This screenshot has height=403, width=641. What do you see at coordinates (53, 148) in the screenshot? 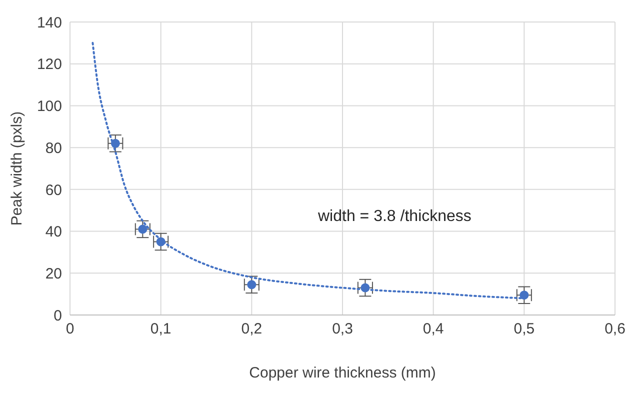
I see `y-tick-label: 80` at bounding box center [53, 148].